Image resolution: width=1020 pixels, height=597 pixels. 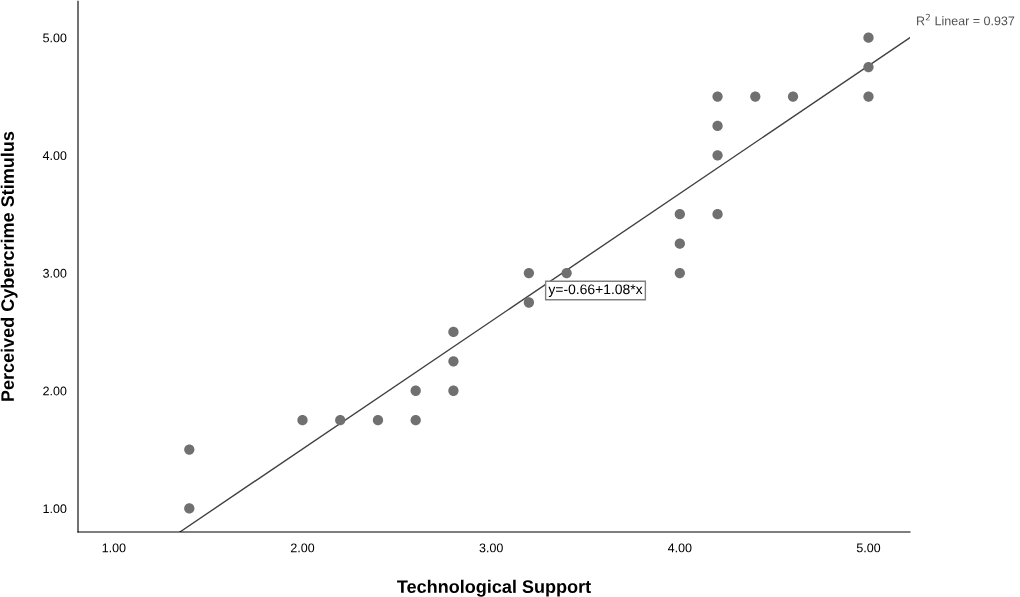 What do you see at coordinates (868, 548) in the screenshot?
I see `x-tick-label: 5.00` at bounding box center [868, 548].